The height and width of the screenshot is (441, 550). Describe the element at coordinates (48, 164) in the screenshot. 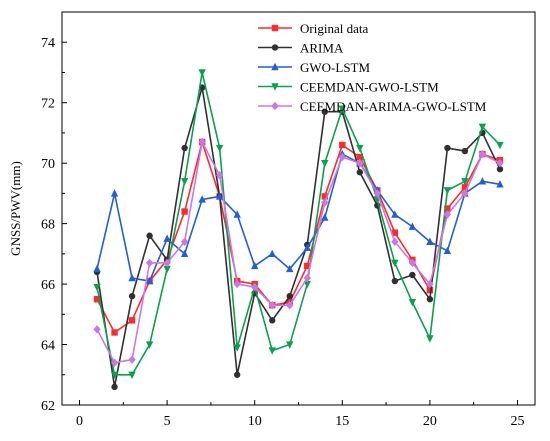

I see `y-tick-label: 70` at that location.